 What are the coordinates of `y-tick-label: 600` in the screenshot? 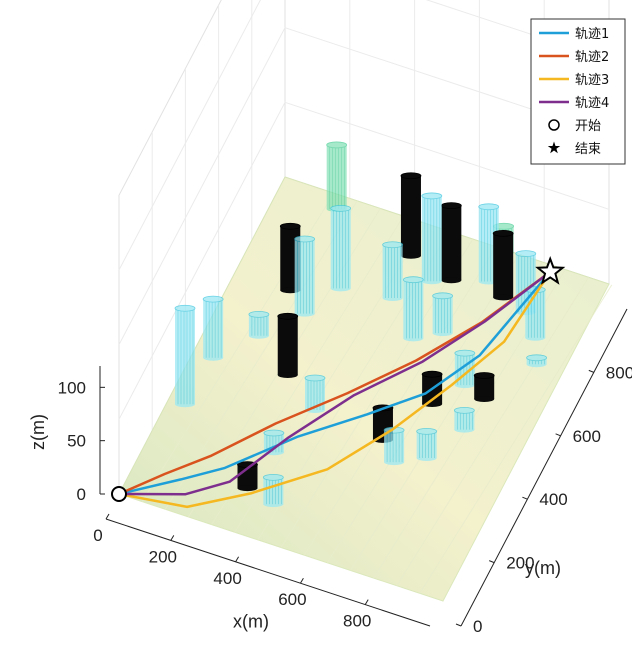 It's located at (587, 436).